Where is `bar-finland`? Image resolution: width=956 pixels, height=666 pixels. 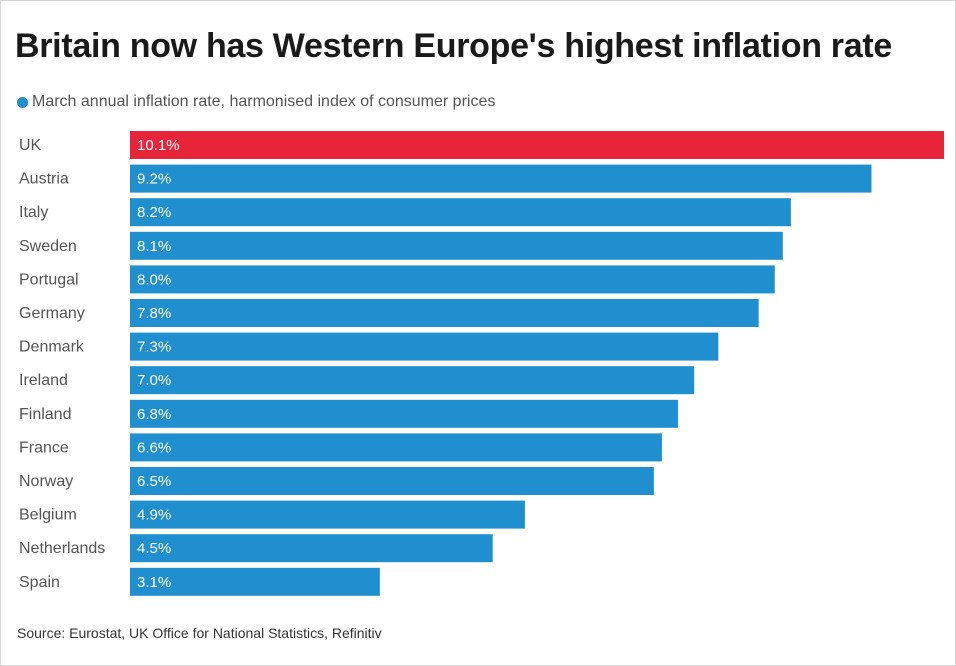 bar-finland is located at coordinates (404, 413).